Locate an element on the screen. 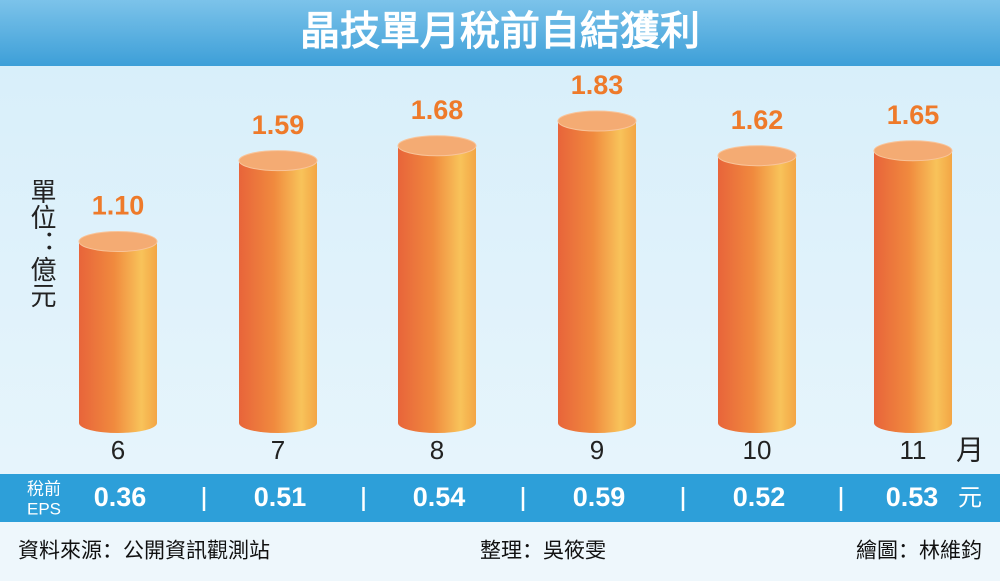 This screenshot has width=1000, height=581. value-label: 1.68 is located at coordinates (437, 110).